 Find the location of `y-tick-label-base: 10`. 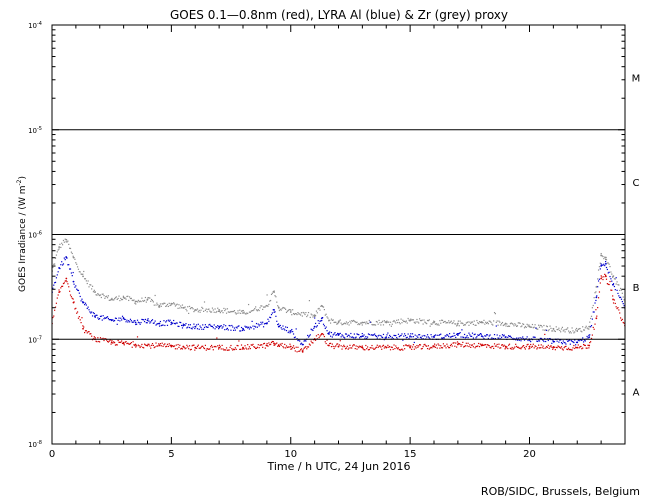

y-tick-label-base: 10 is located at coordinates (32, 445).